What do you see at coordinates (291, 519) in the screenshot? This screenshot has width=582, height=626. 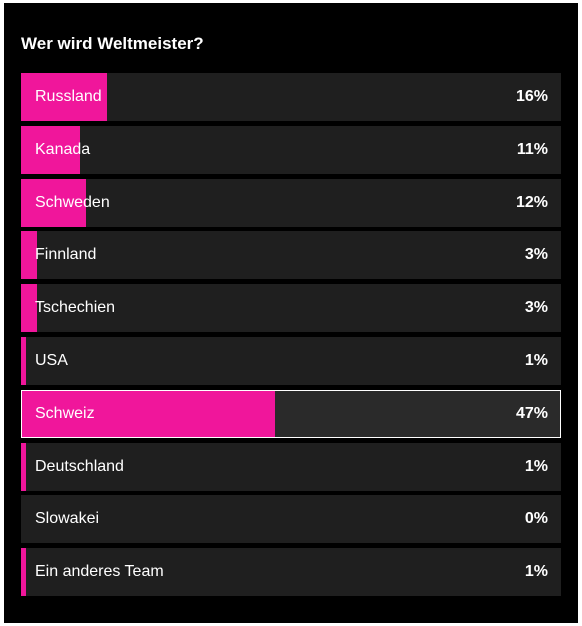 I see `poll-option-slowakei: Slowakei 0%` at bounding box center [291, 519].